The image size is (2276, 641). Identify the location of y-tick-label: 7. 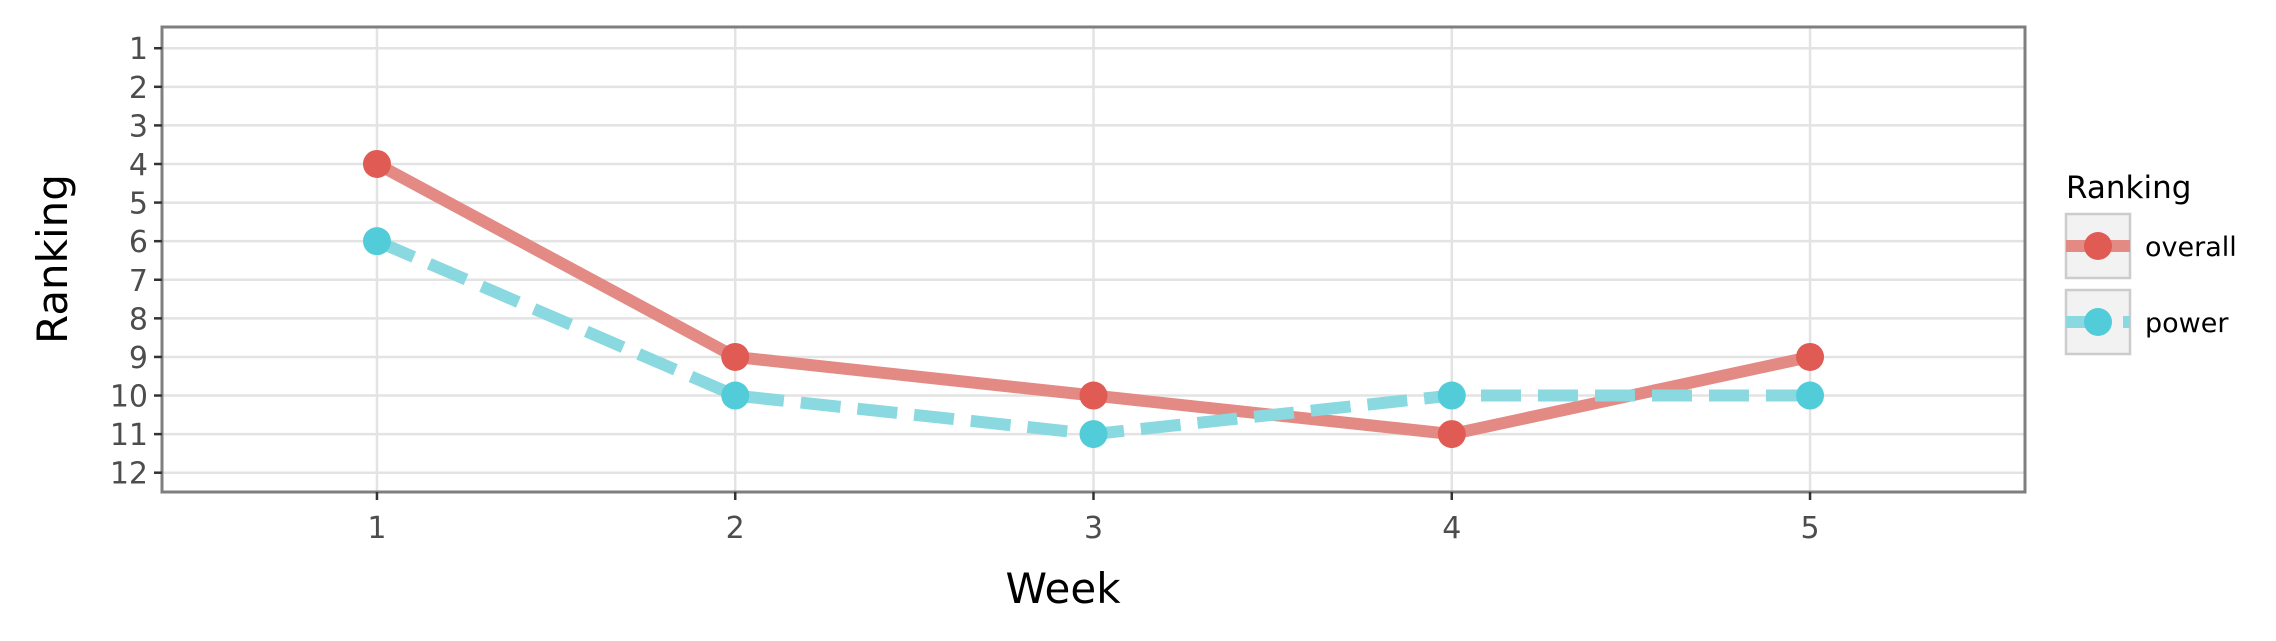
(138, 281).